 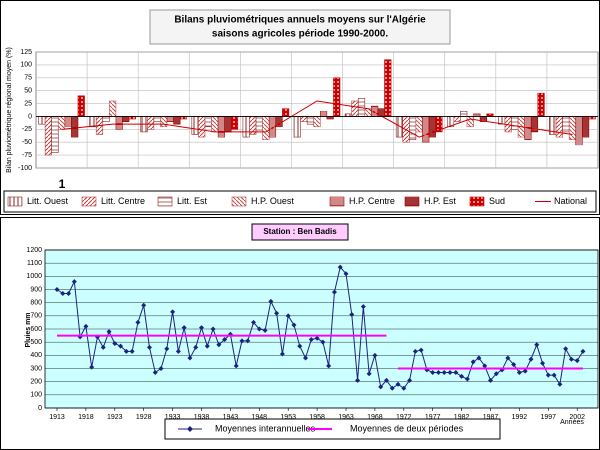 I want to click on y-tick-label: 100, so click(x=36, y=395).